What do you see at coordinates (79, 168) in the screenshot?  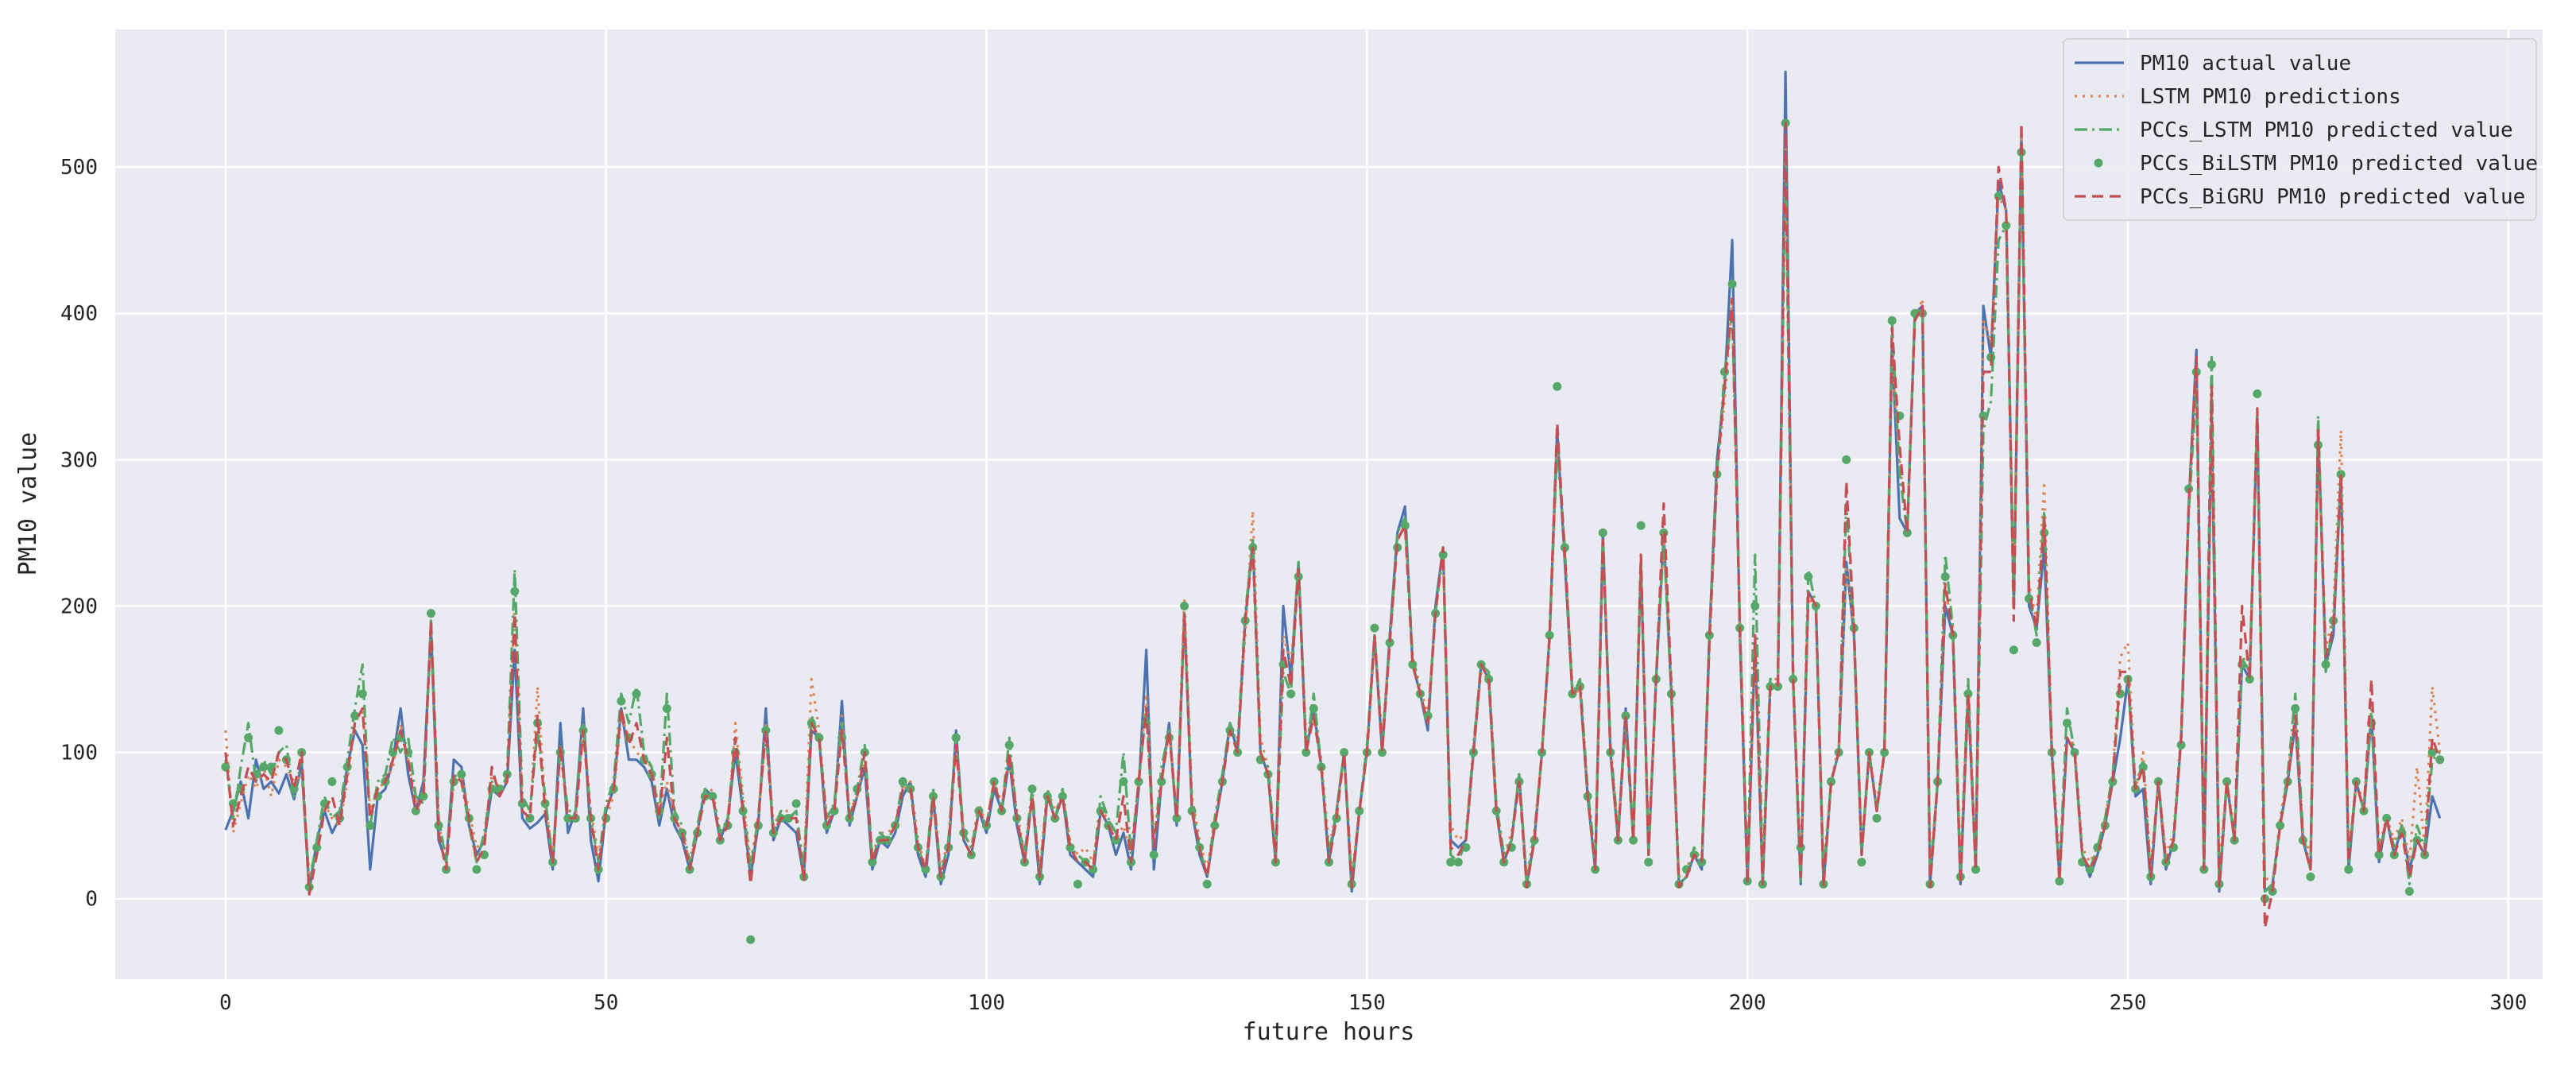 I see `y-tick-label: 500` at bounding box center [79, 168].